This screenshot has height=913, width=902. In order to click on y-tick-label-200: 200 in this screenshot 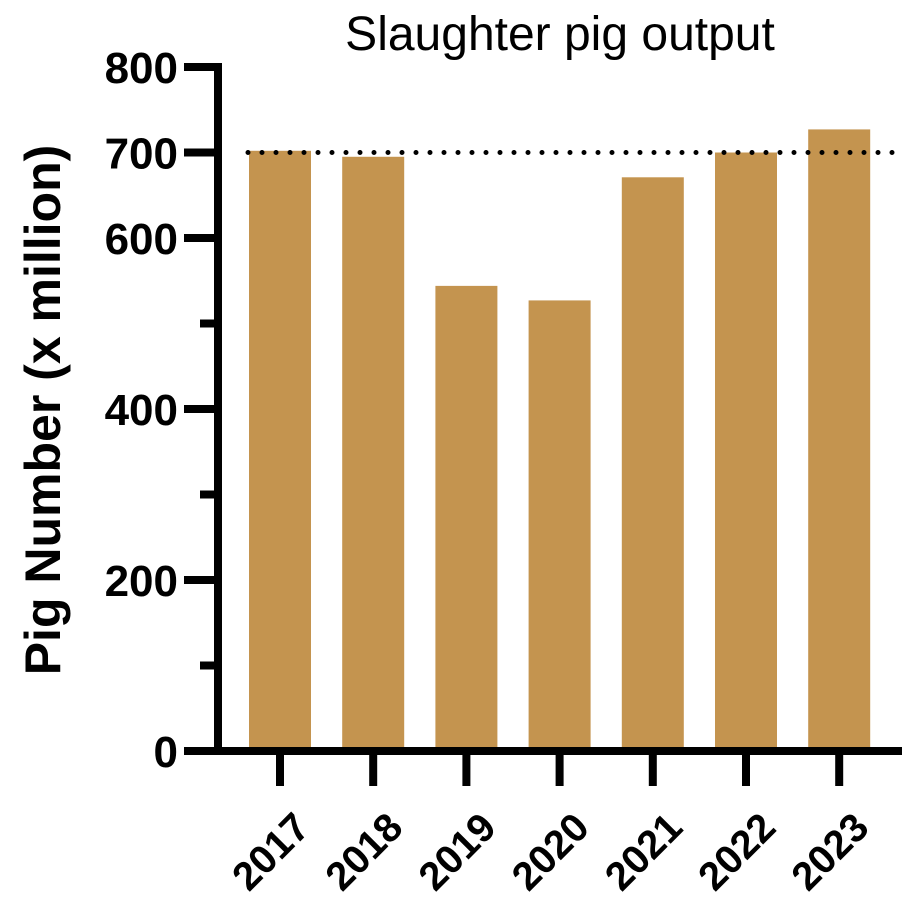, I will do `click(141, 581)`.